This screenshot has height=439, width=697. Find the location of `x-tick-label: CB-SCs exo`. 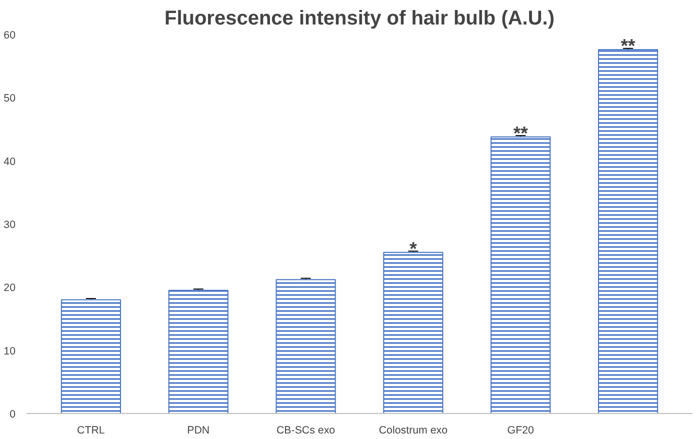

x-tick-label: CB-SCs exo is located at coordinates (306, 430).